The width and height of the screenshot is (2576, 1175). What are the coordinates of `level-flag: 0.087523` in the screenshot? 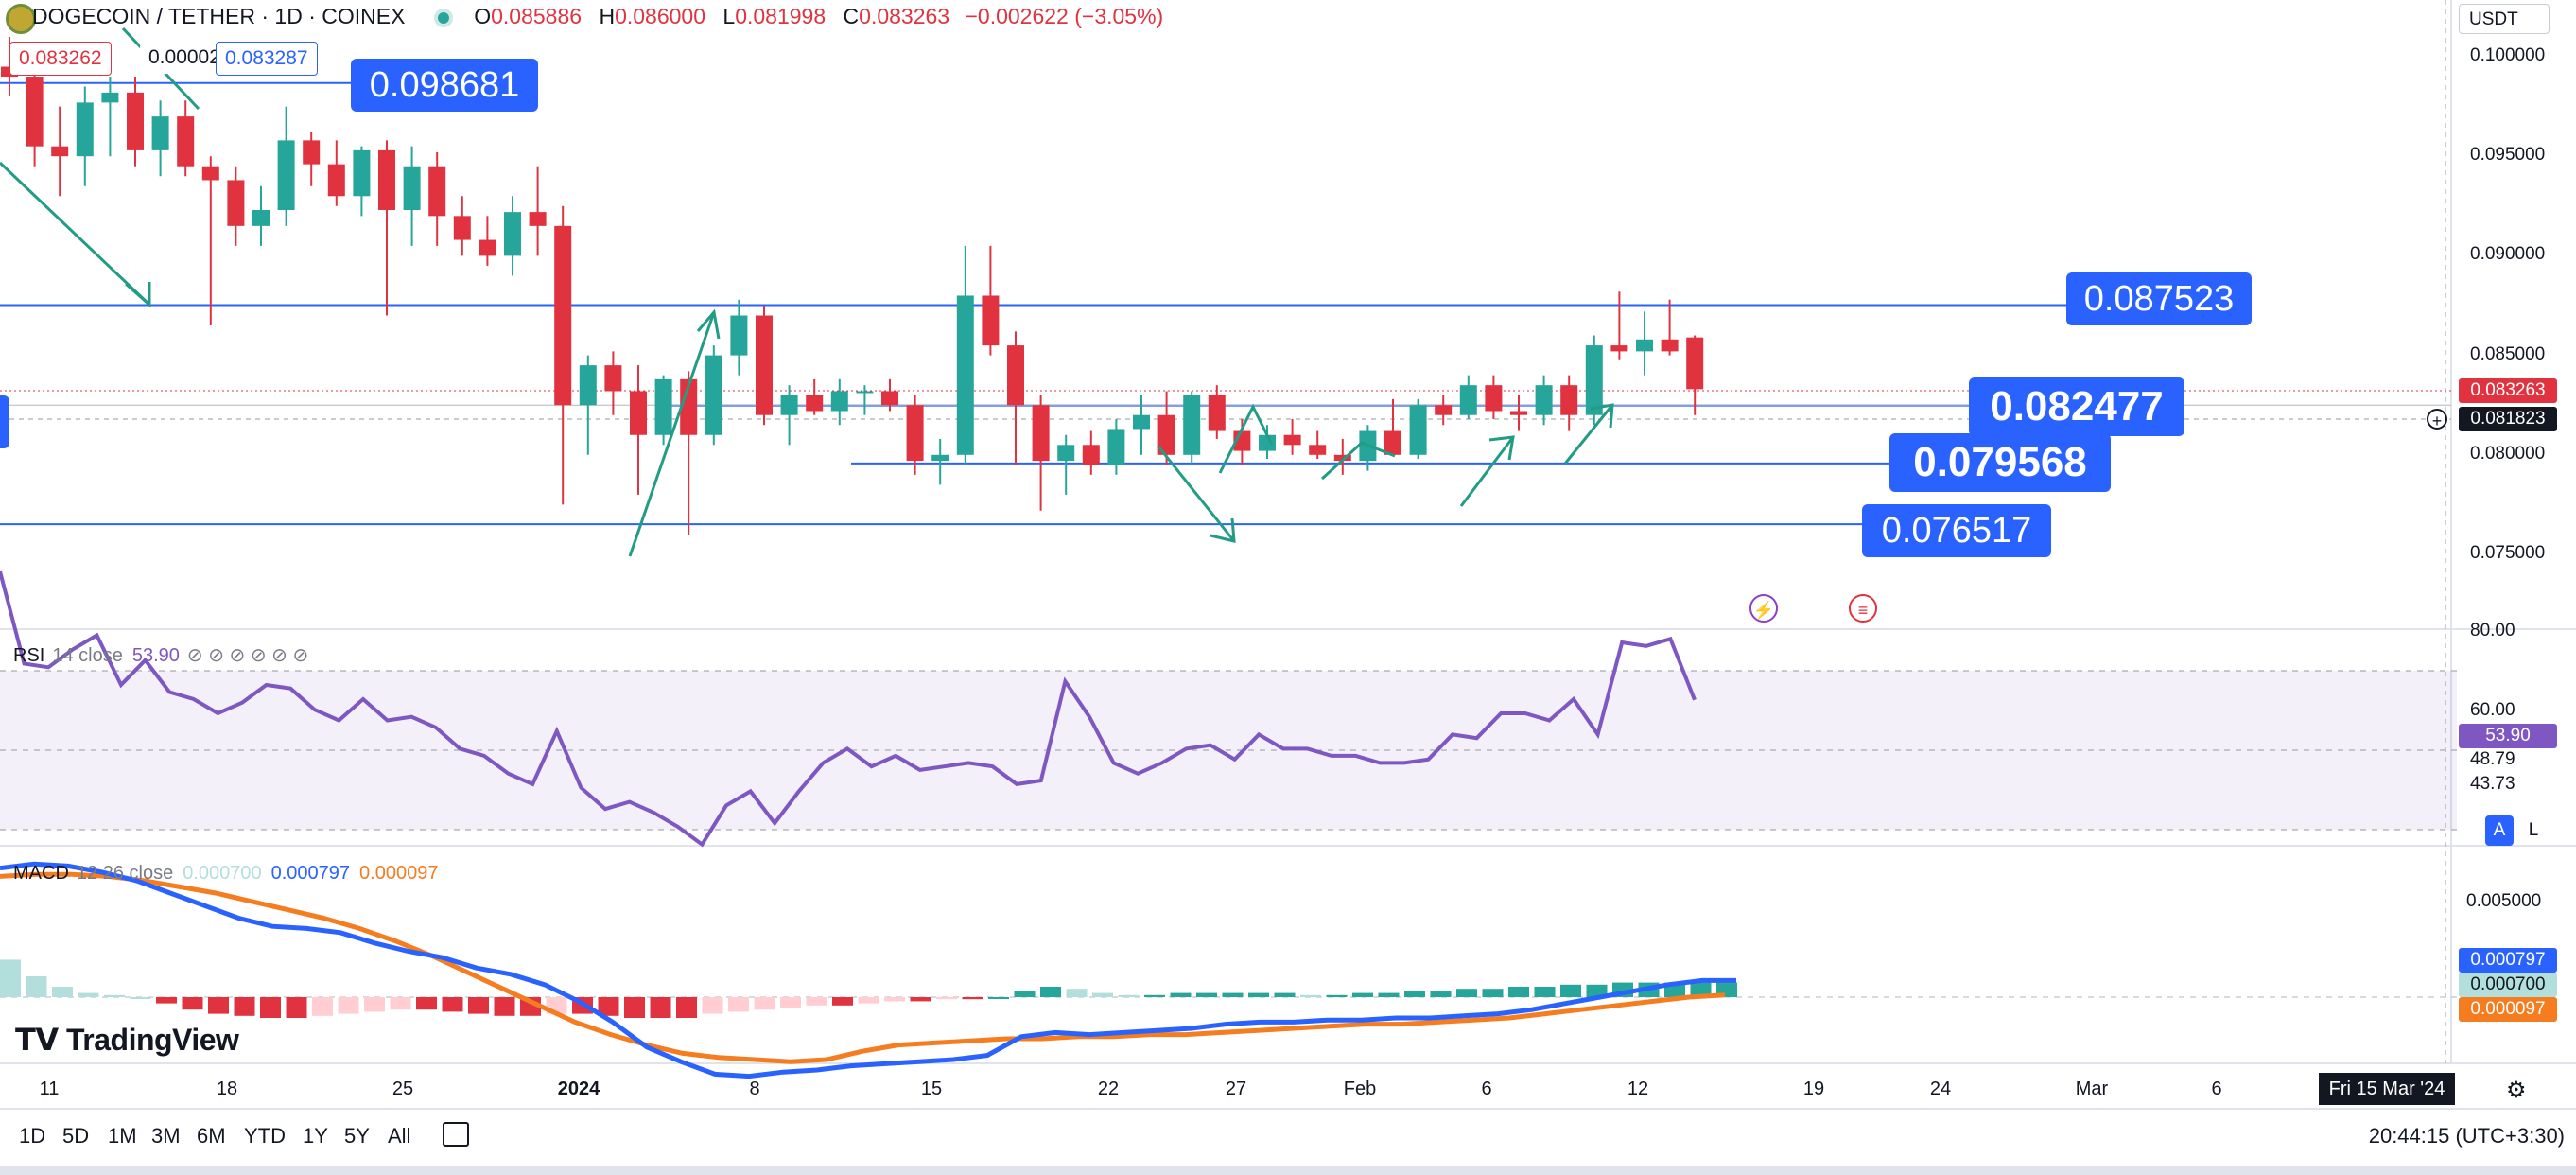 It's located at (2159, 298).